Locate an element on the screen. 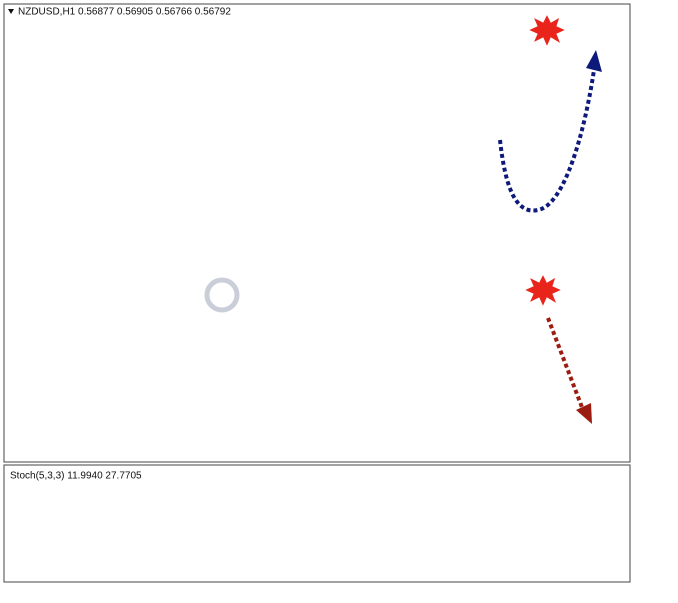 Image resolution: width=678 pixels, height=603 pixels. menu-triangle is located at coordinates (11, 11).